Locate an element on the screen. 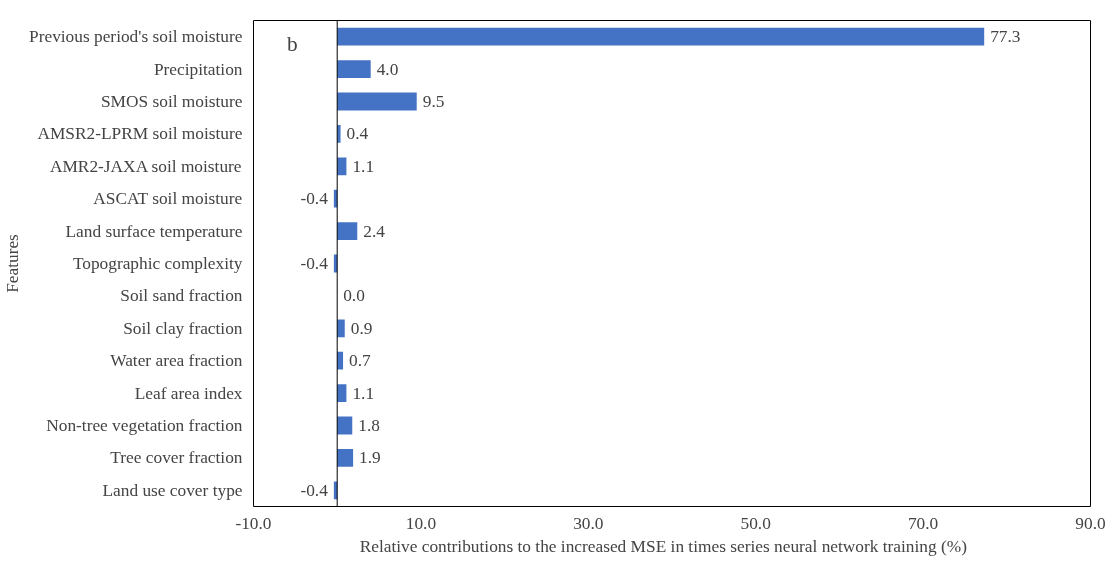 The height and width of the screenshot is (563, 1115). data-label: 0.7 is located at coordinates (360, 361).